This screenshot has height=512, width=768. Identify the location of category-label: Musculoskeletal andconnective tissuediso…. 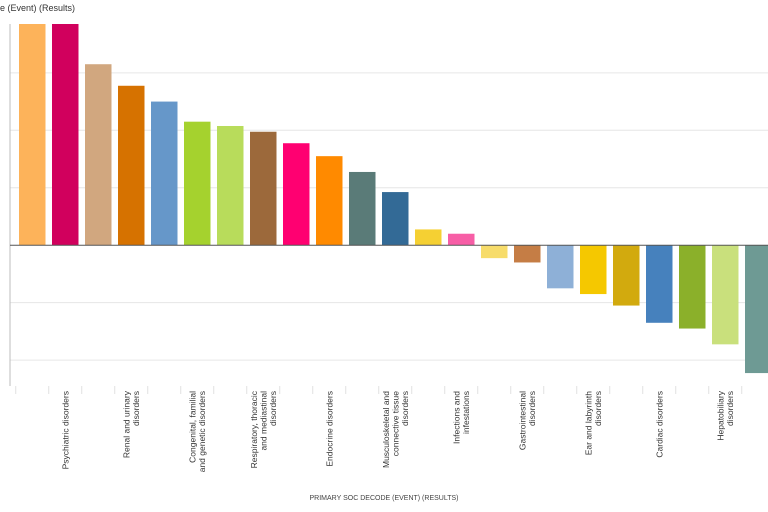
(395, 429).